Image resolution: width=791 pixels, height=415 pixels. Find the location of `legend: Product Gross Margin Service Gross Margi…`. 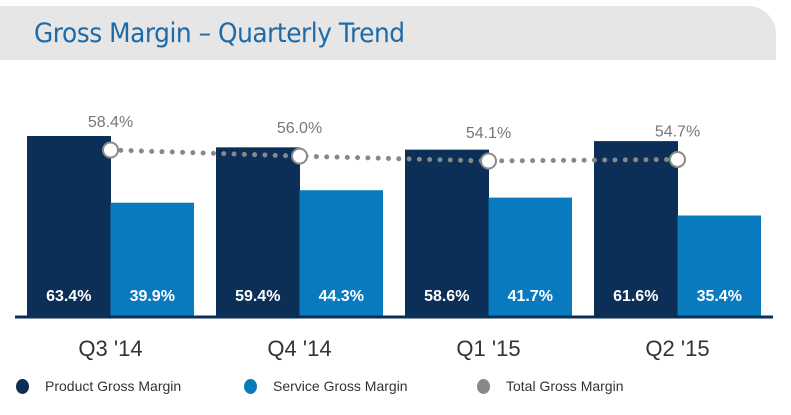

legend: Product Gross Margin Service Gross Margi… is located at coordinates (395, 388).